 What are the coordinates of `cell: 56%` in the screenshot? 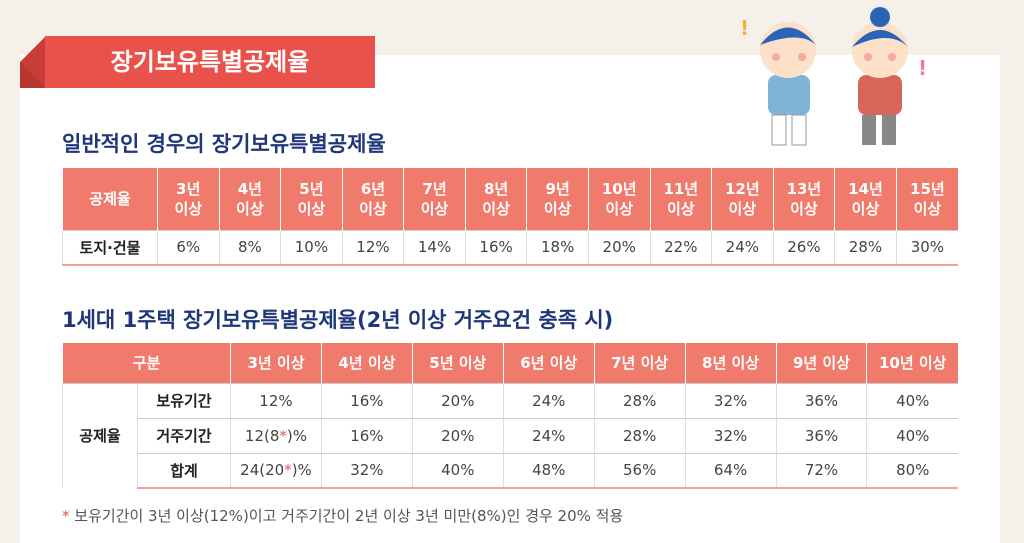 It's located at (639, 470).